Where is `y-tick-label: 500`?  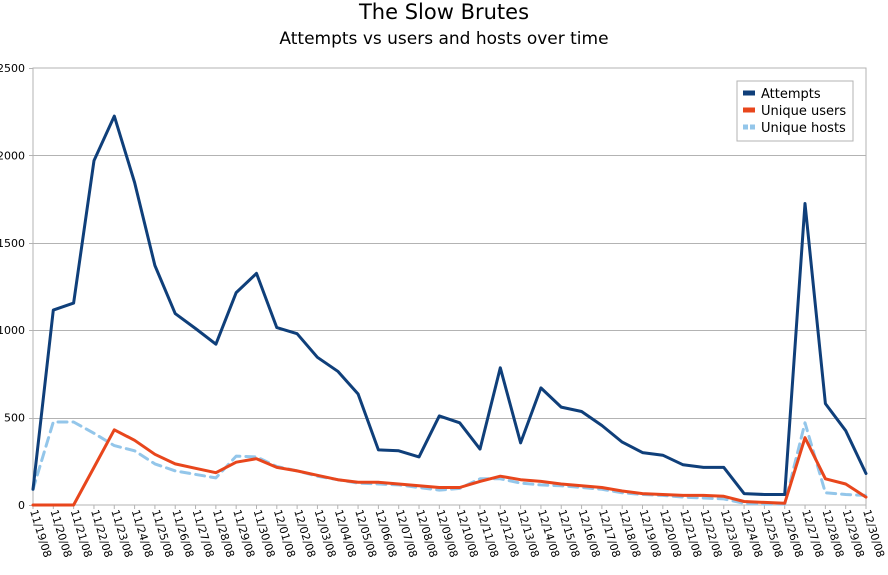
y-tick-label: 500 is located at coordinates (14, 418).